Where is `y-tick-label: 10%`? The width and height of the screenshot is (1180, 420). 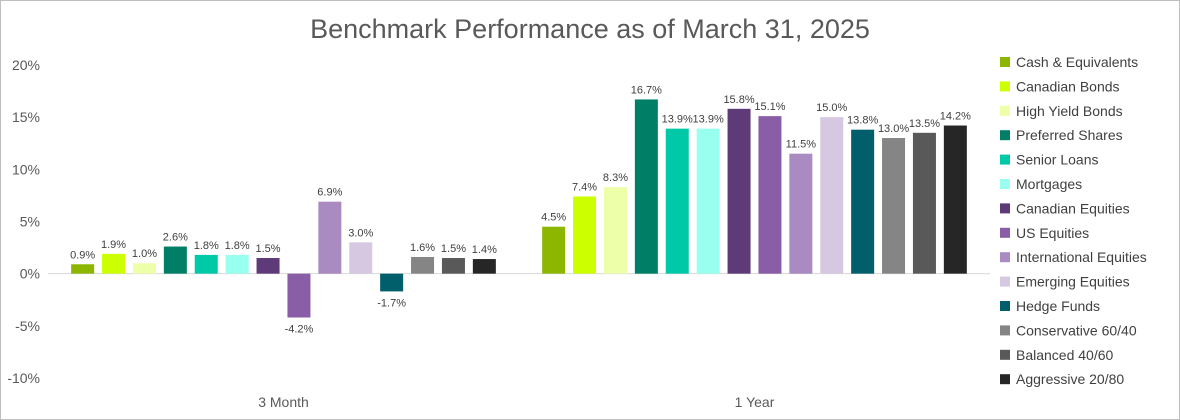
y-tick-label: 10% is located at coordinates (26, 169).